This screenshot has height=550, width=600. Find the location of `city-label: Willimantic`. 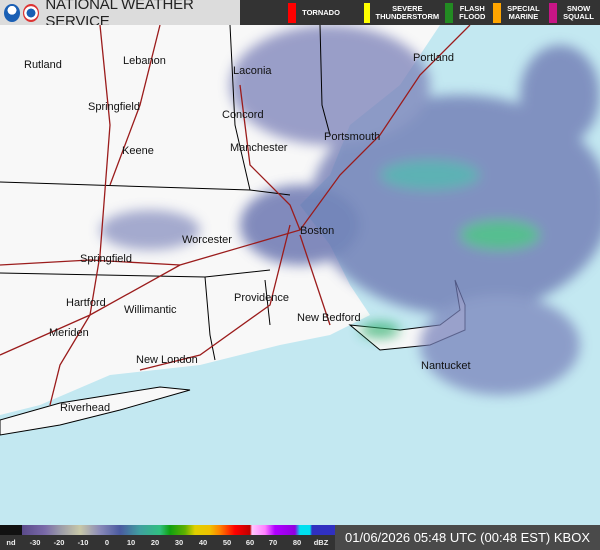

city-label: Willimantic is located at coordinates (150, 310).